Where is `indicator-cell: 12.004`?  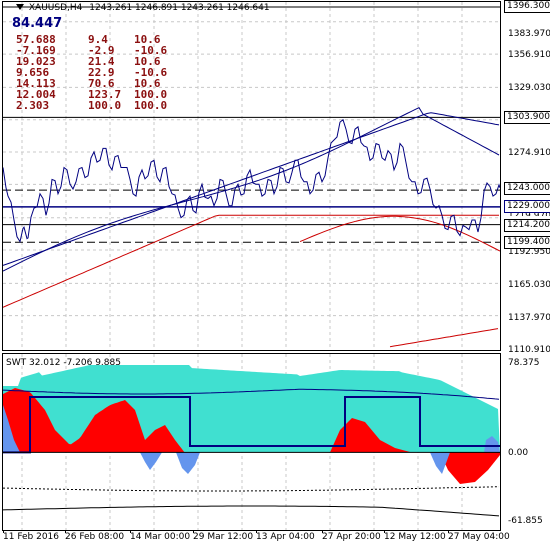 indicator-cell: 12.004 is located at coordinates (36, 94).